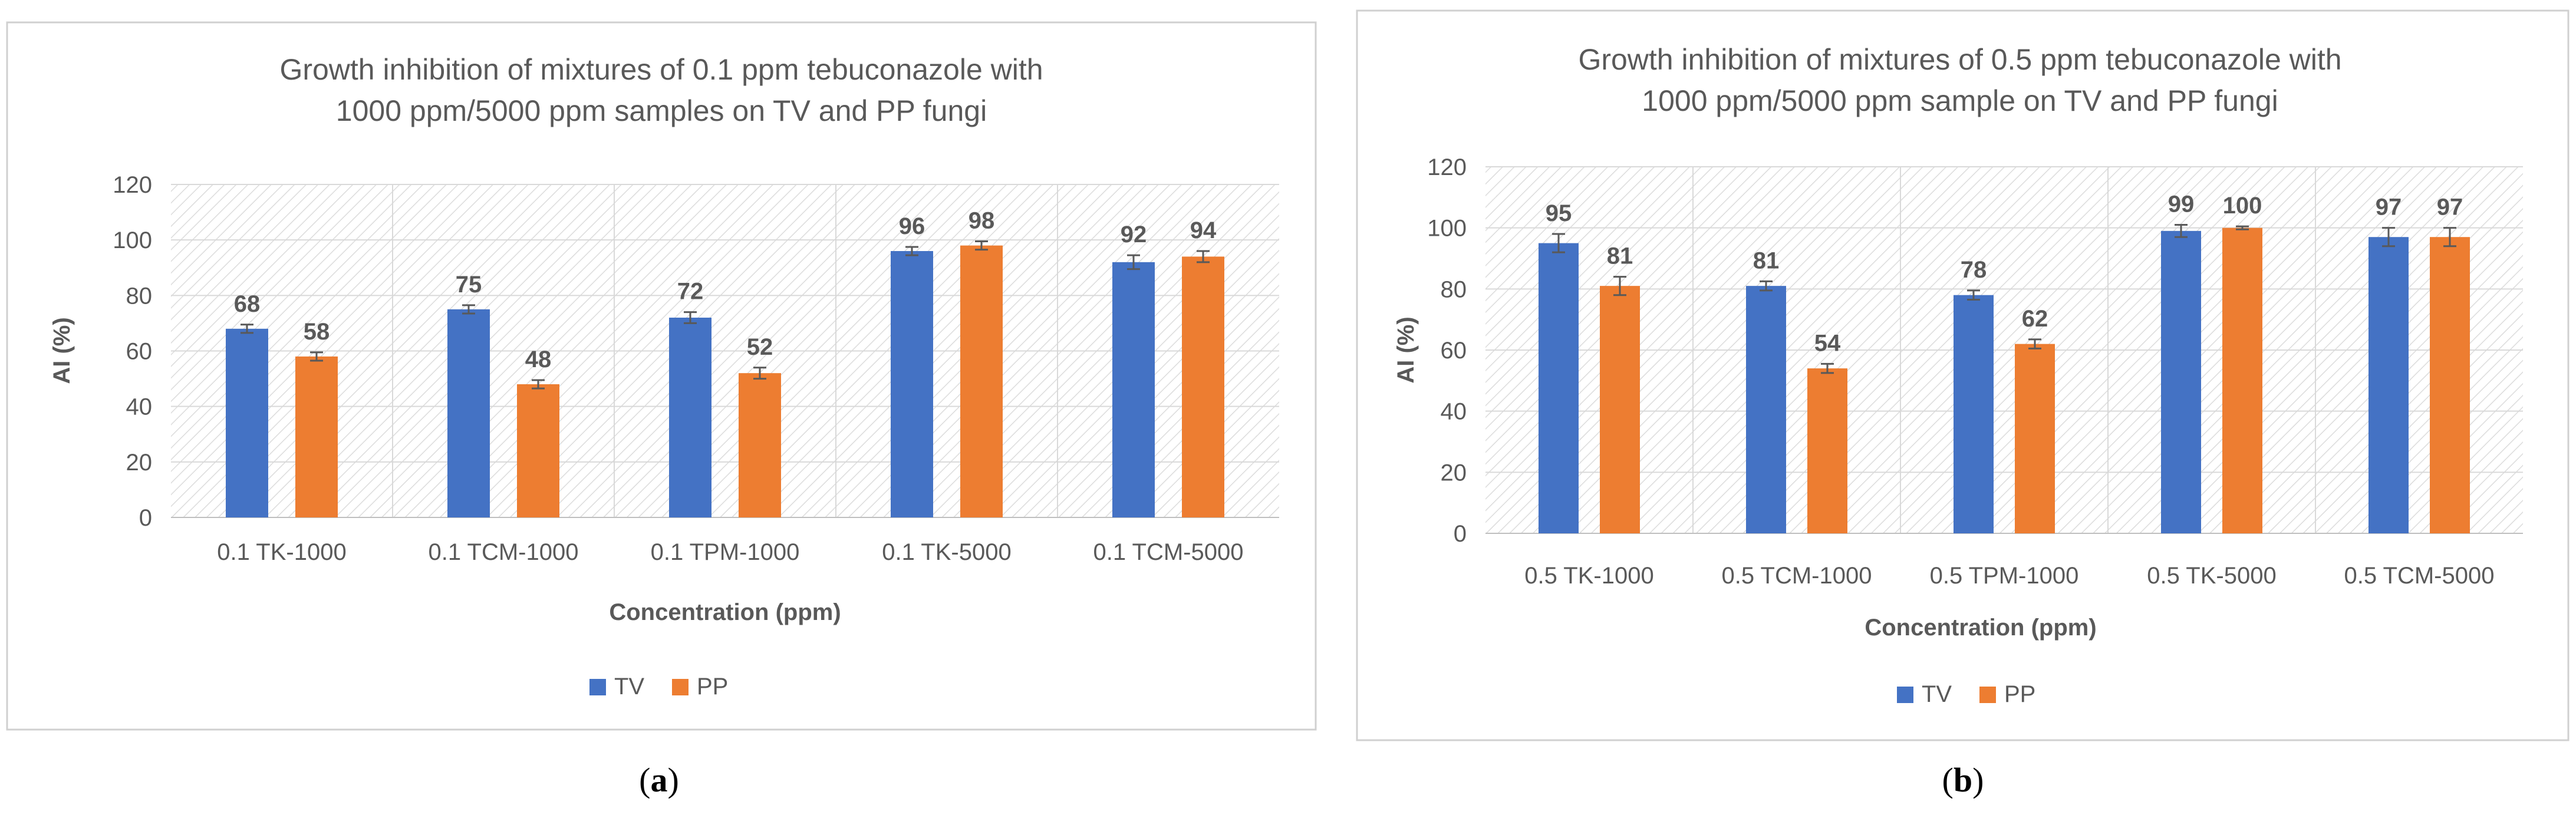 This screenshot has height=828, width=2576. I want to click on data-label: 95, so click(1559, 213).